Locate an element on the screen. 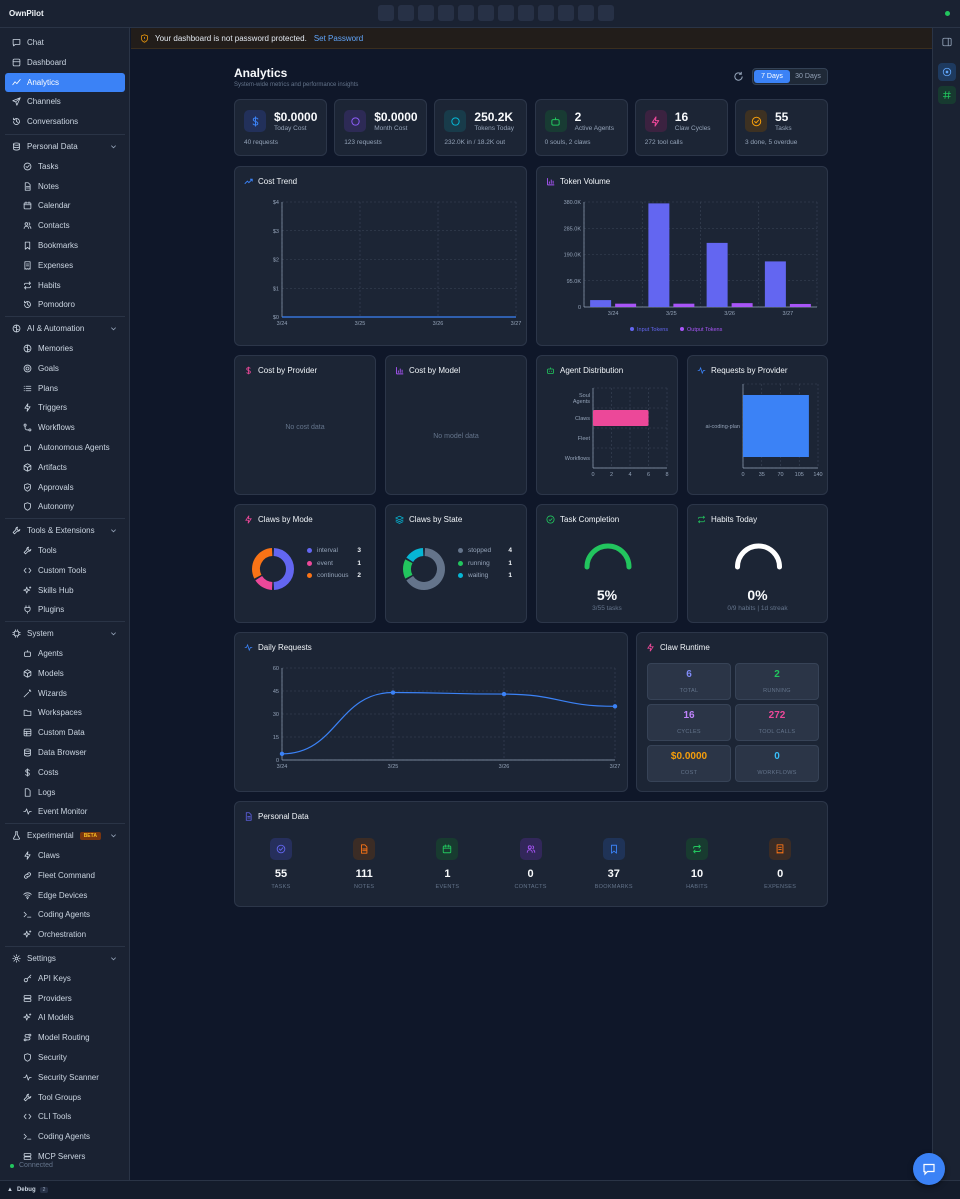  sidebar-item-pomodoro: Pomodoro is located at coordinates (71, 304).